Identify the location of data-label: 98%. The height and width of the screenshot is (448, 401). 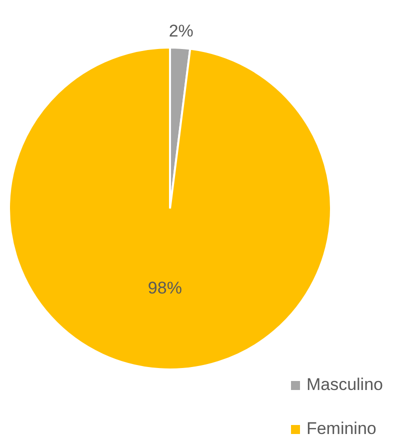
(165, 288).